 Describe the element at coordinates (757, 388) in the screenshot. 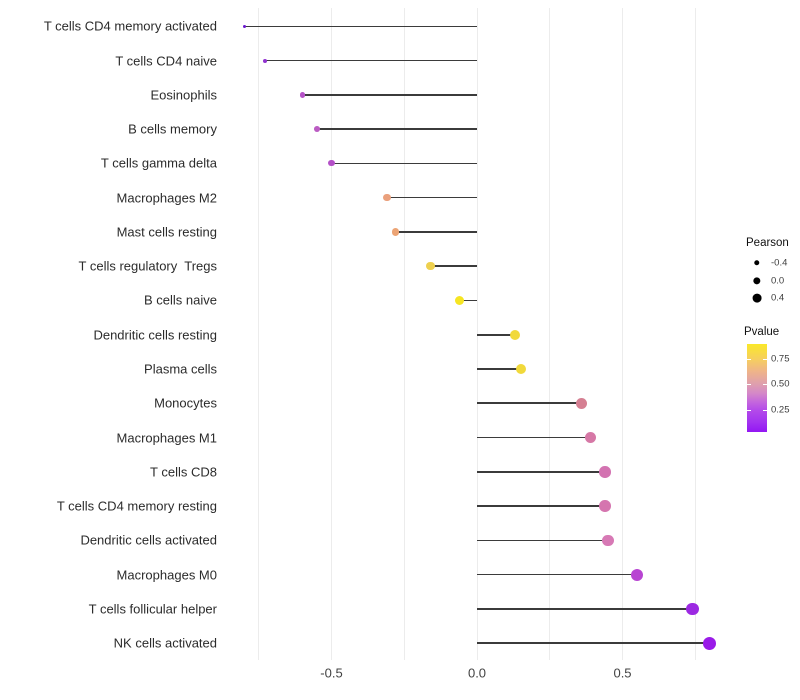

I see `legend-colorbar-gradient` at that location.